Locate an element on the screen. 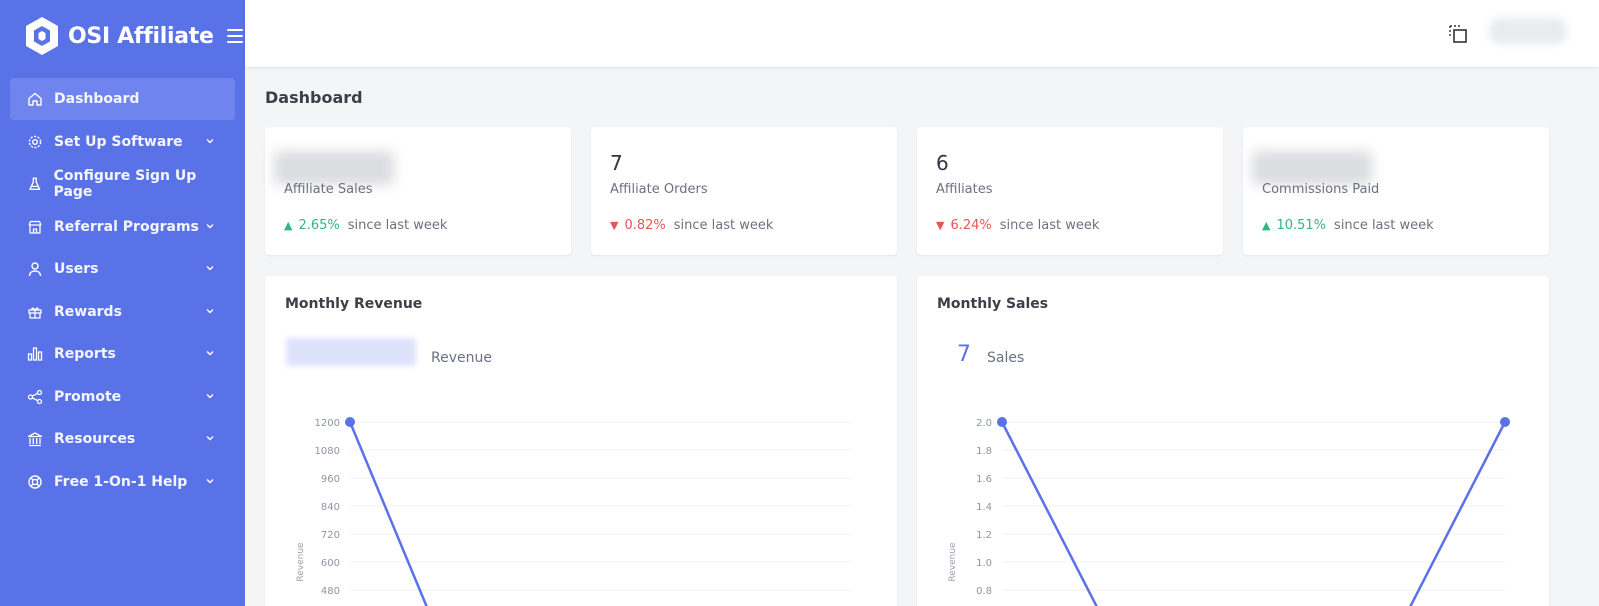 The height and width of the screenshot is (606, 1599). page-title: Dashboard is located at coordinates (314, 97).